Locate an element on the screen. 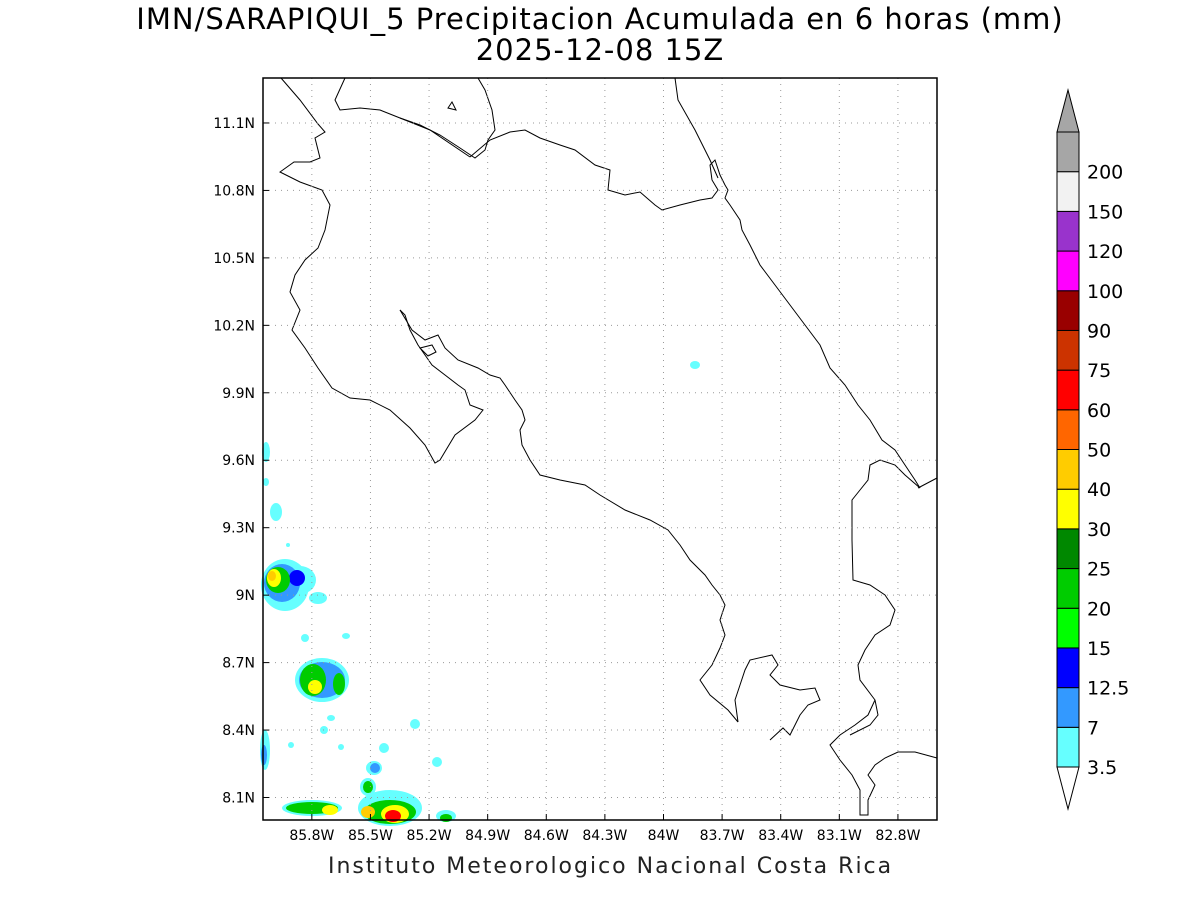 The width and height of the screenshot is (1200, 900). lon-tick-label: 84.3W is located at coordinates (604, 836).